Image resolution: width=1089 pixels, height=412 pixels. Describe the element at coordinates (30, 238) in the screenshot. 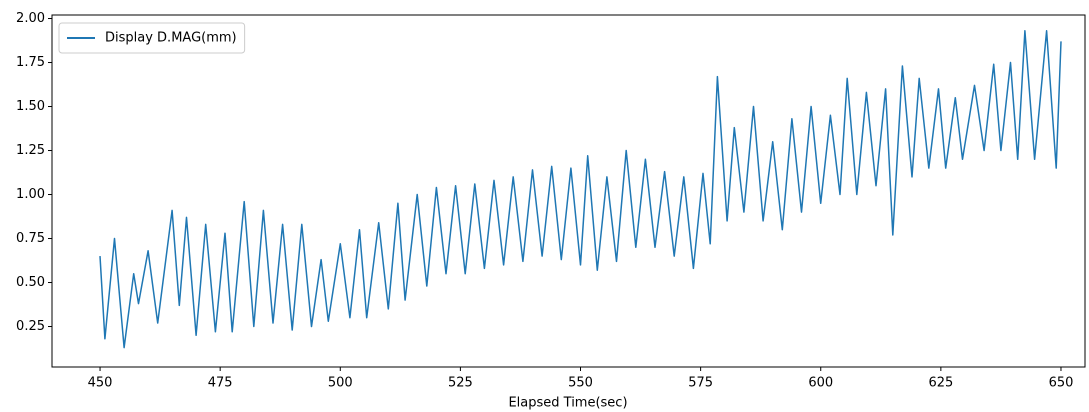

I see `y-tick-label: 0.75` at that location.